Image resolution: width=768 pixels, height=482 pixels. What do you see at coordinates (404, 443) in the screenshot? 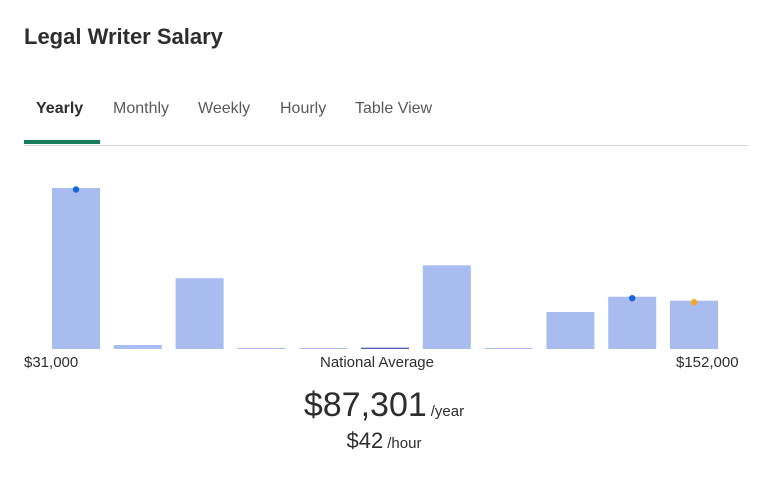
I see `hourly-unit: /hour` at bounding box center [404, 443].